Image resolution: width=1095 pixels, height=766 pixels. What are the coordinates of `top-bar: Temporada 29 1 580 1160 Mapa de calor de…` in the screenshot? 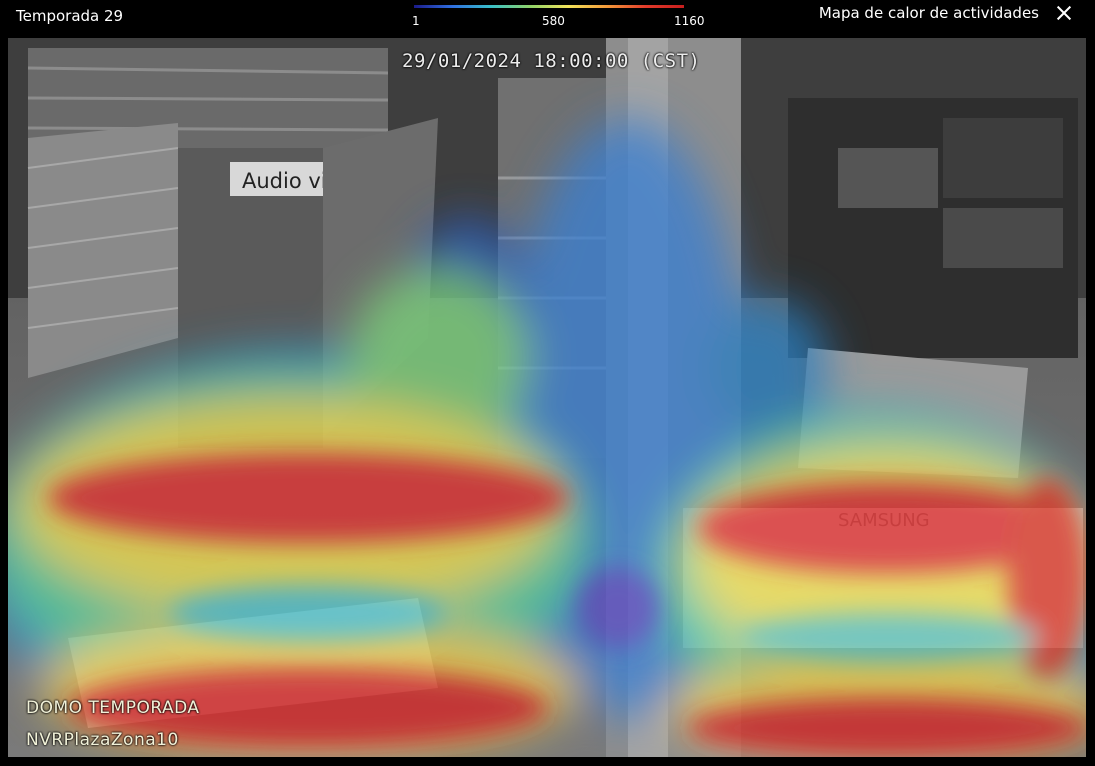 It's located at (547, 18).